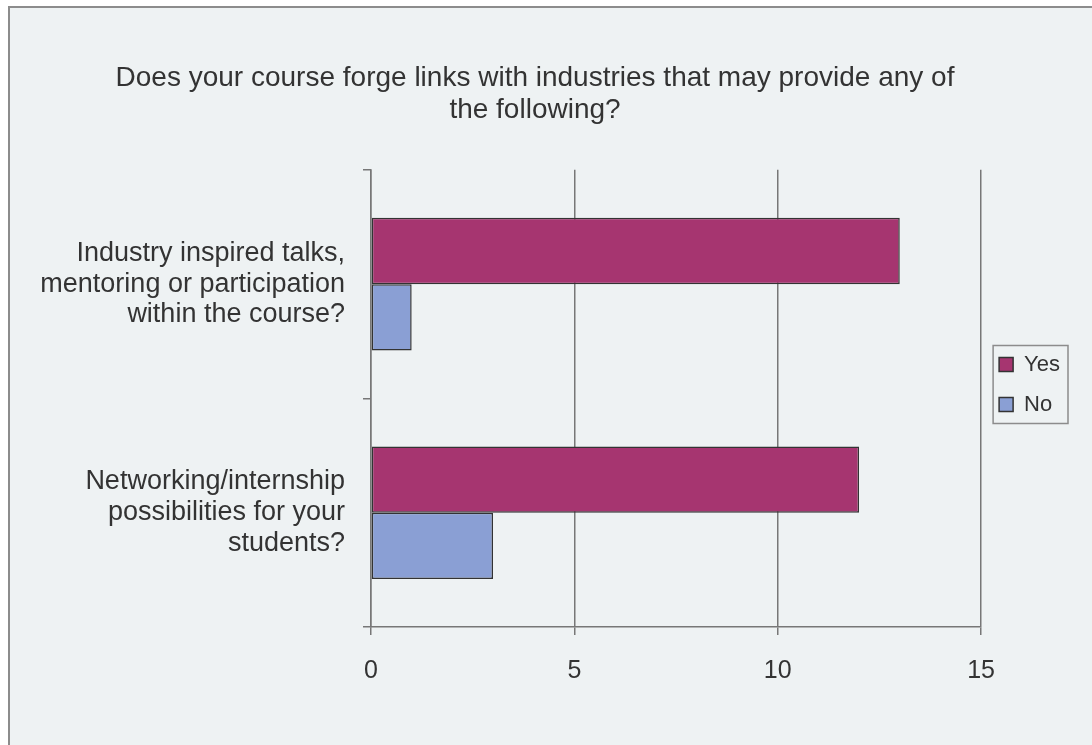  Describe the element at coordinates (215, 511) in the screenshot. I see `y-tick-label: Networking/internship possibilities for your students?` at that location.